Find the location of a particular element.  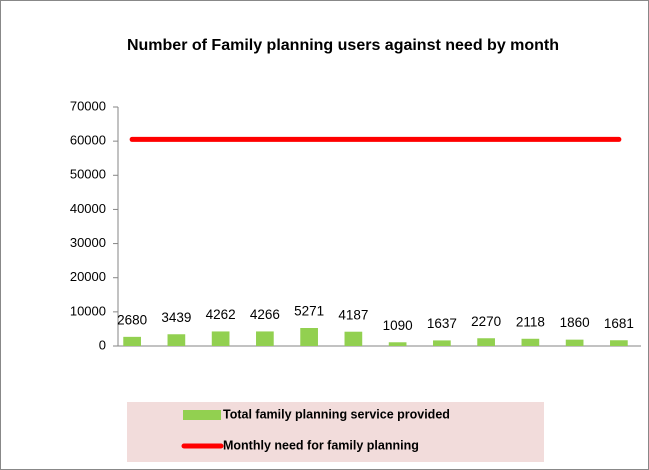

data-label: 2680 is located at coordinates (132, 319).